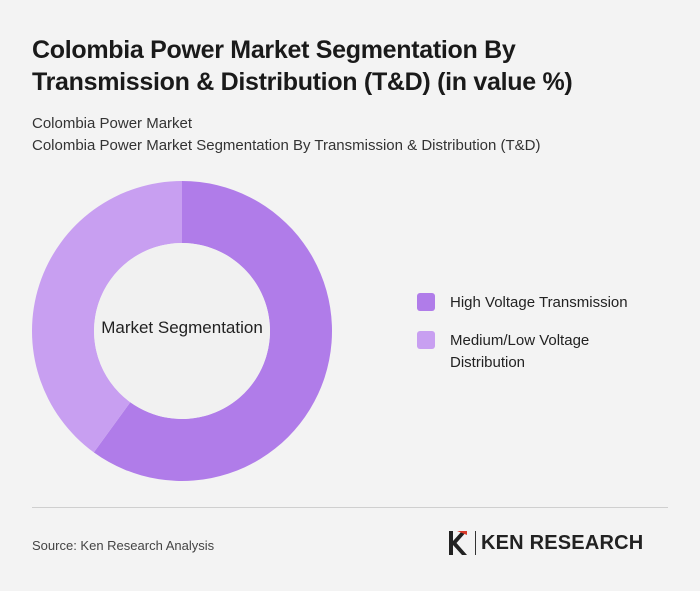 This screenshot has height=591, width=700. What do you see at coordinates (123, 545) in the screenshot?
I see `source-note: Source: Ken Research Analysis` at bounding box center [123, 545].